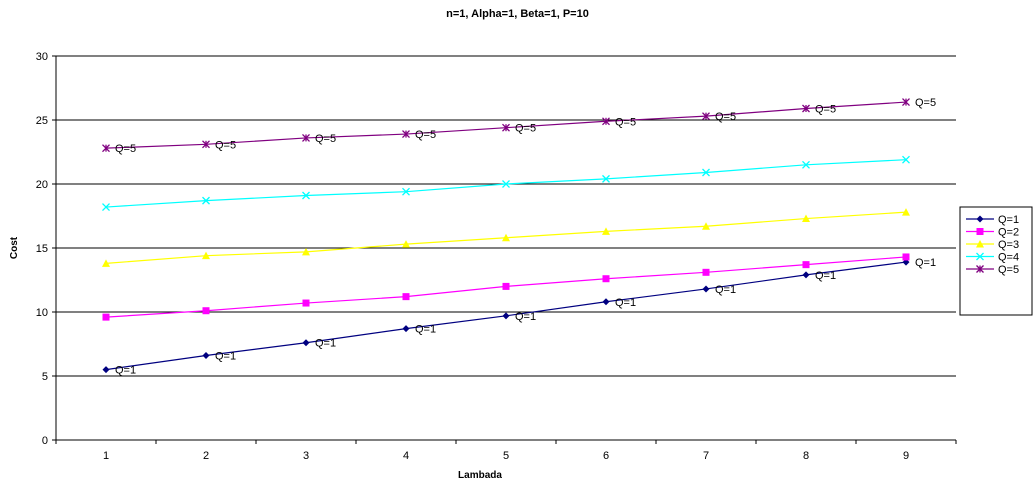 This screenshot has width=1035, height=483. I want to click on x-tick-label: 6, so click(606, 456).